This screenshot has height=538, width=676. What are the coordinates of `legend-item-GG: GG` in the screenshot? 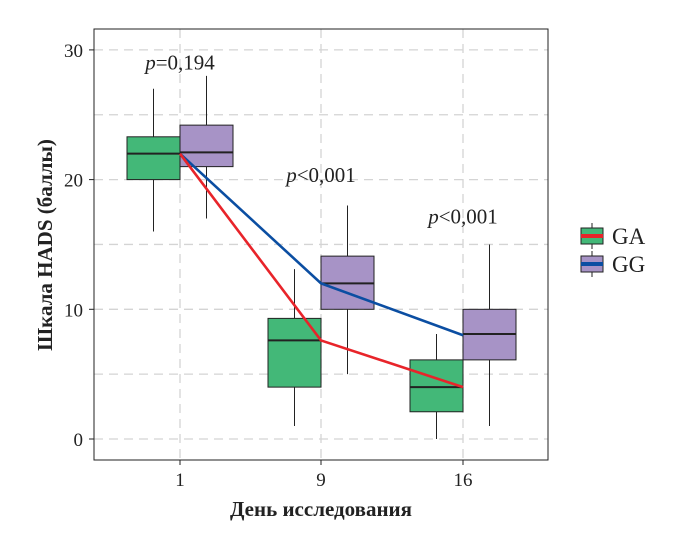 It's located at (612, 264).